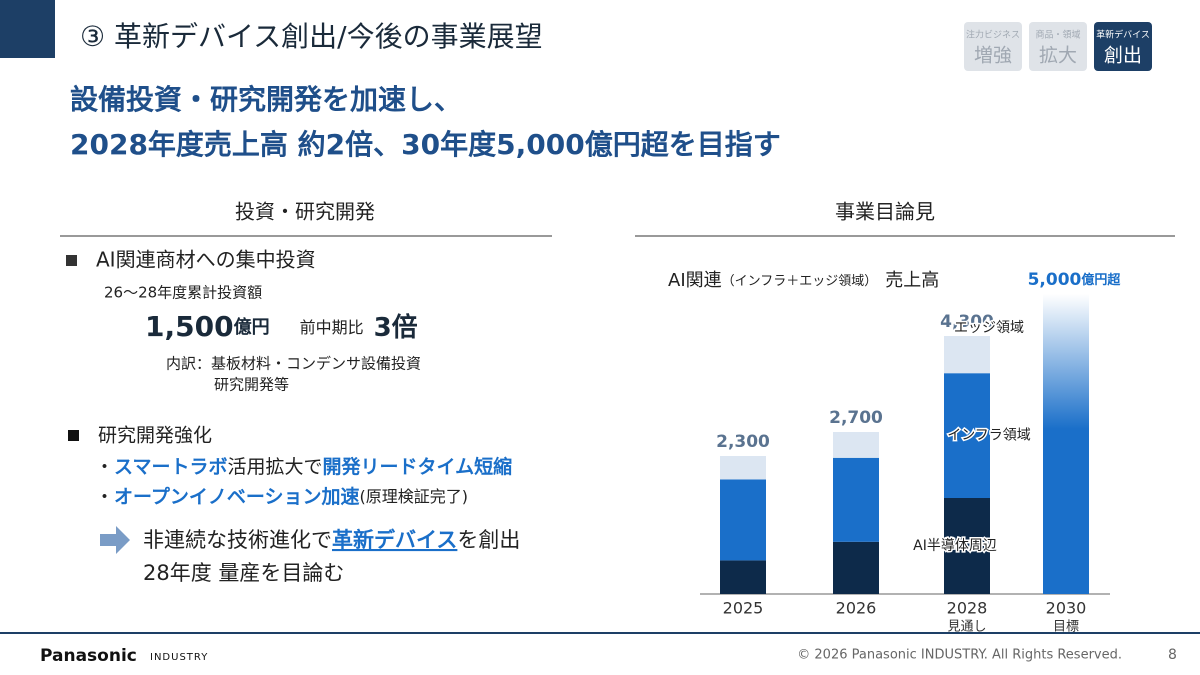 This screenshot has height=675, width=1200. I want to click on tab-active, so click(1123, 46).